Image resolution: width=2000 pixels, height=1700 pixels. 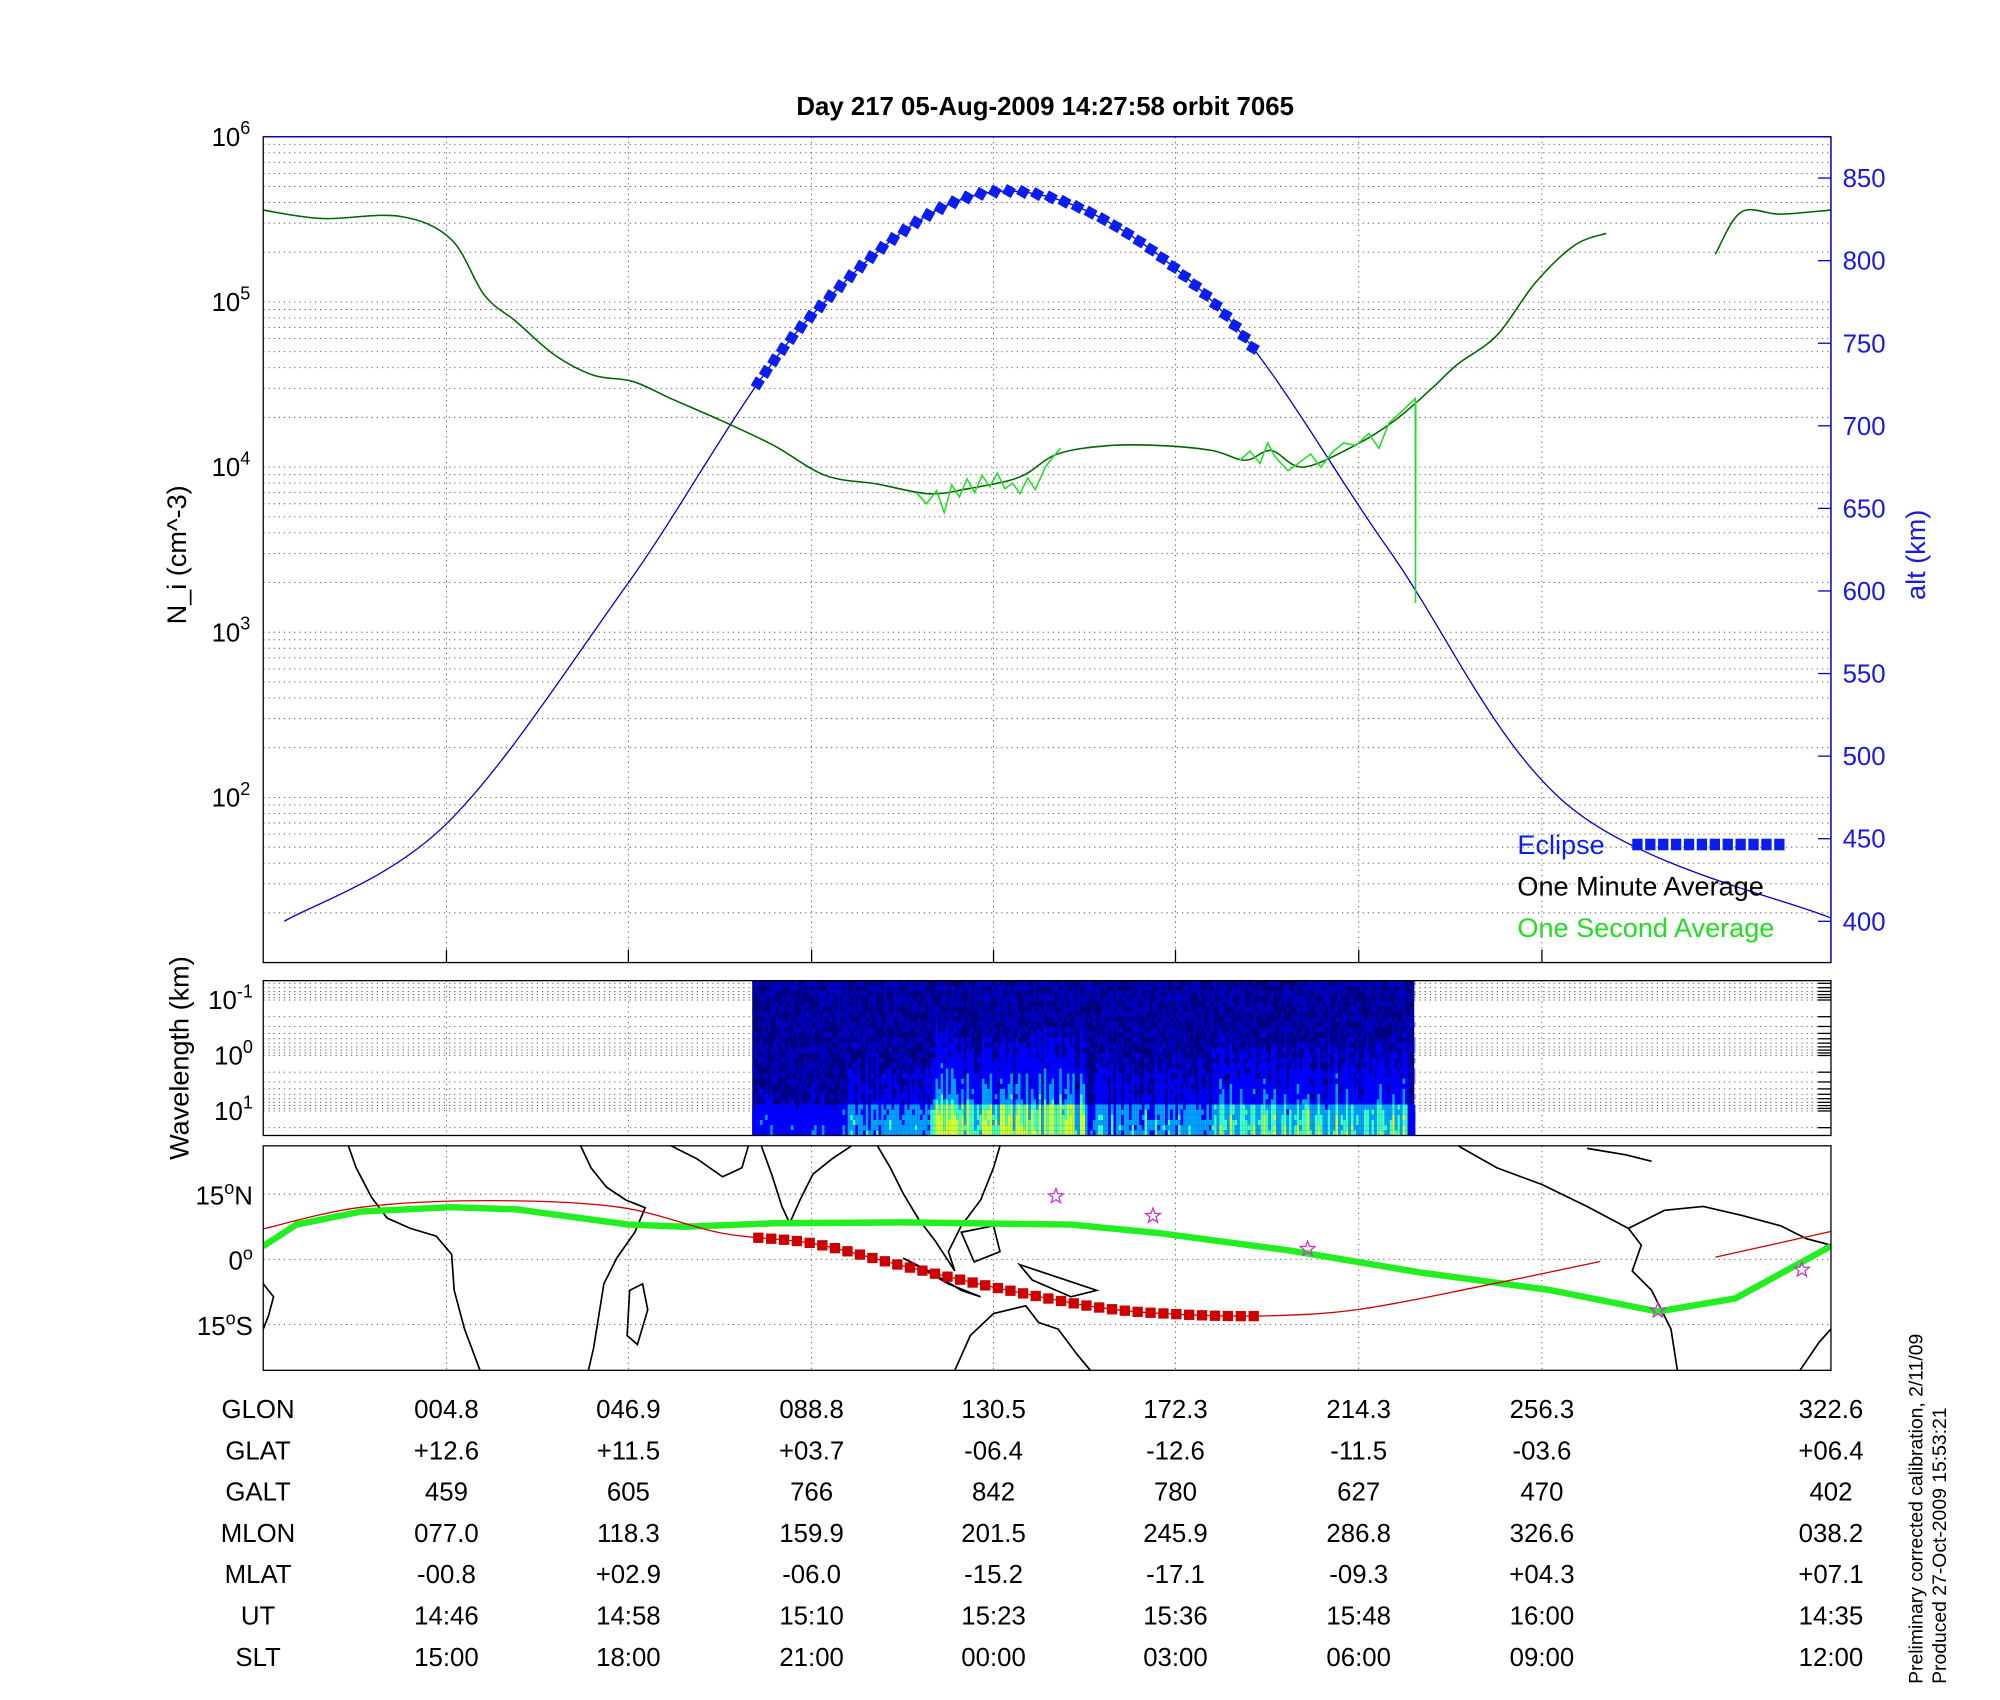 What do you see at coordinates (782, 349) in the screenshot?
I see `eclipse-marker` at bounding box center [782, 349].